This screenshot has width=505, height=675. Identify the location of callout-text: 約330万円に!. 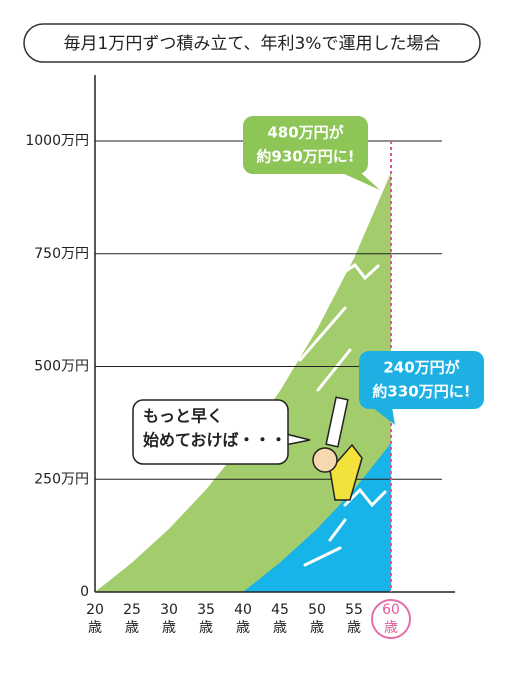
(421, 392).